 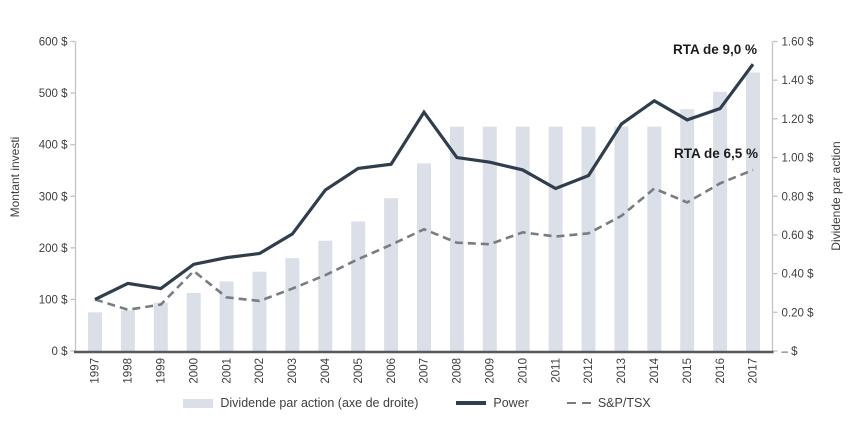 I want to click on dividend-bar-2014, so click(x=654, y=238).